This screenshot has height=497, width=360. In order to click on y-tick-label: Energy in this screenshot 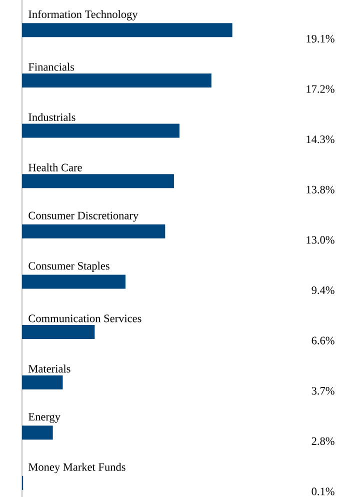, I will do `click(44, 418)`.